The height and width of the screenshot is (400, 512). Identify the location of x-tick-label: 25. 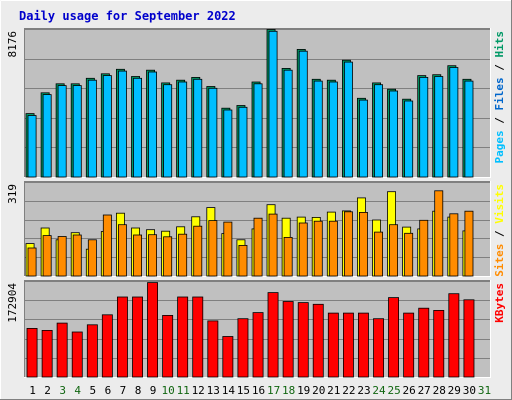
(393, 390).